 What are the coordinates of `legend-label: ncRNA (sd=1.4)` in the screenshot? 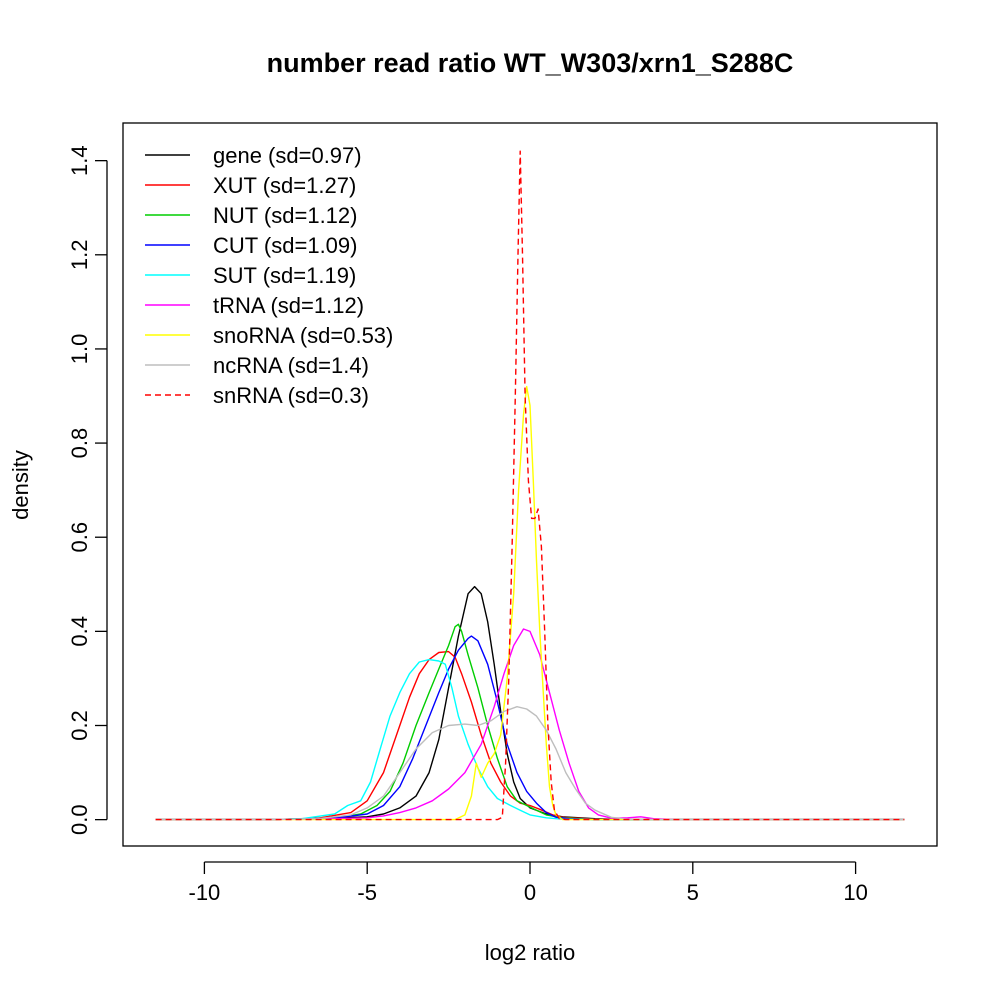 It's located at (291, 365).